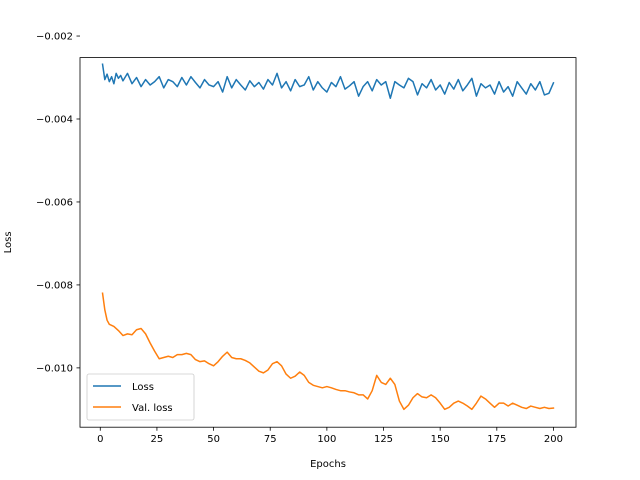  Describe the element at coordinates (54, 37) in the screenshot. I see `y-tick-label: −0.002` at that location.